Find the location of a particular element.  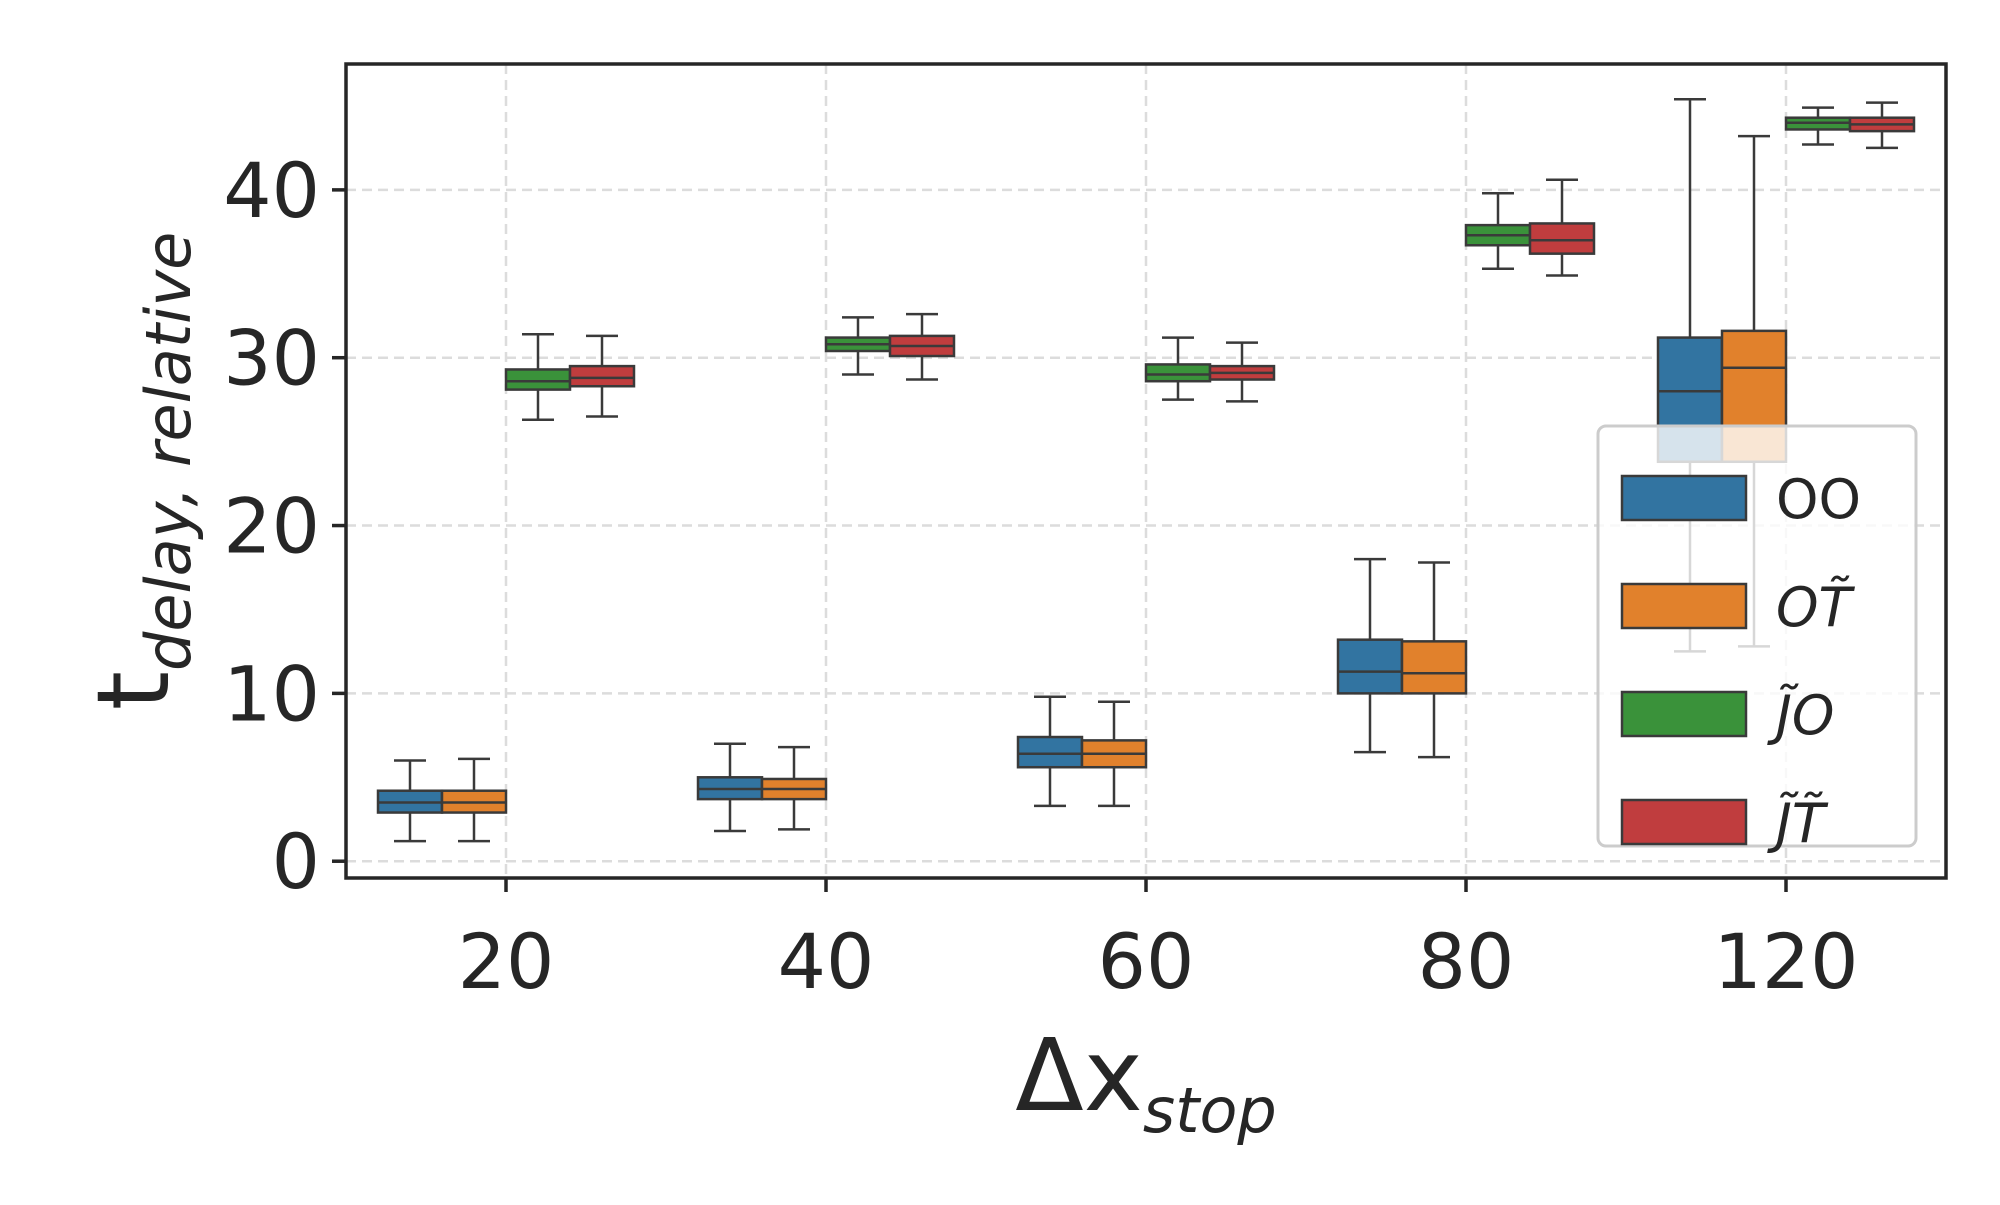

legend-label: J̃T̃ is located at coordinates (1798, 823).